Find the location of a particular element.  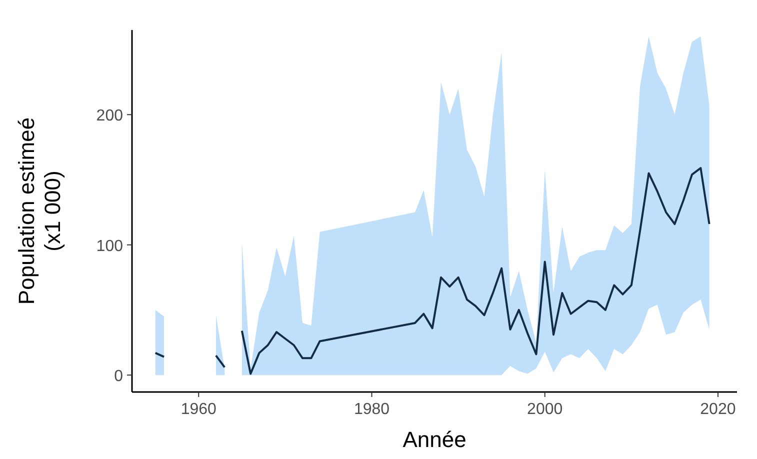

x-tick-label: 2020 is located at coordinates (718, 409).